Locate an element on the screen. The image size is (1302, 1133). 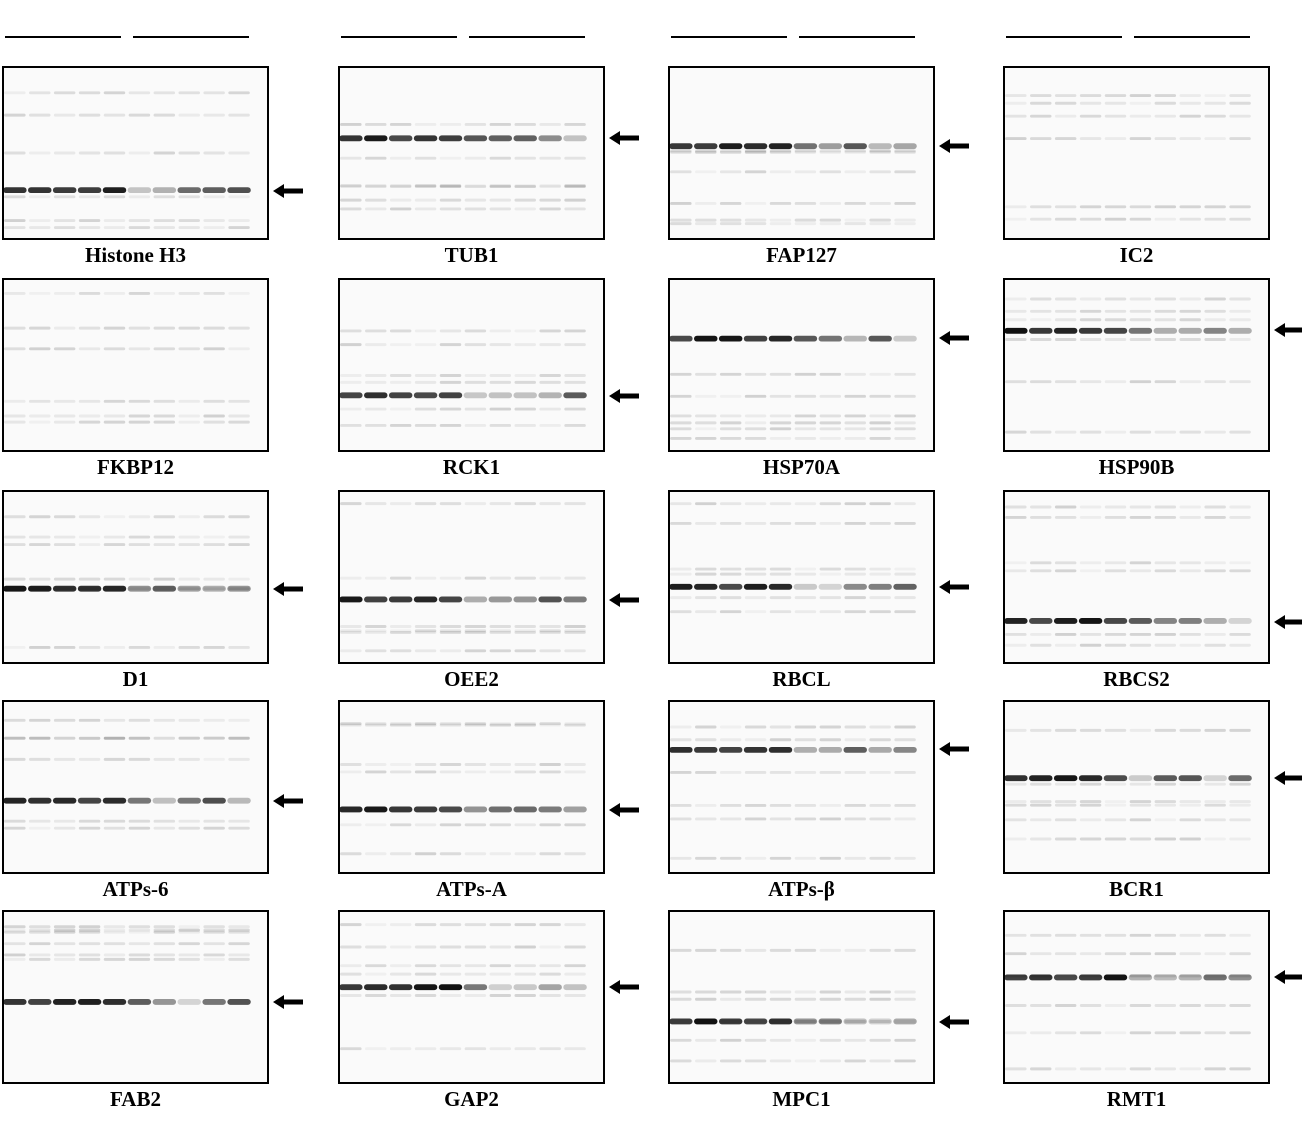
blot-image is located at coordinates (127, 774).